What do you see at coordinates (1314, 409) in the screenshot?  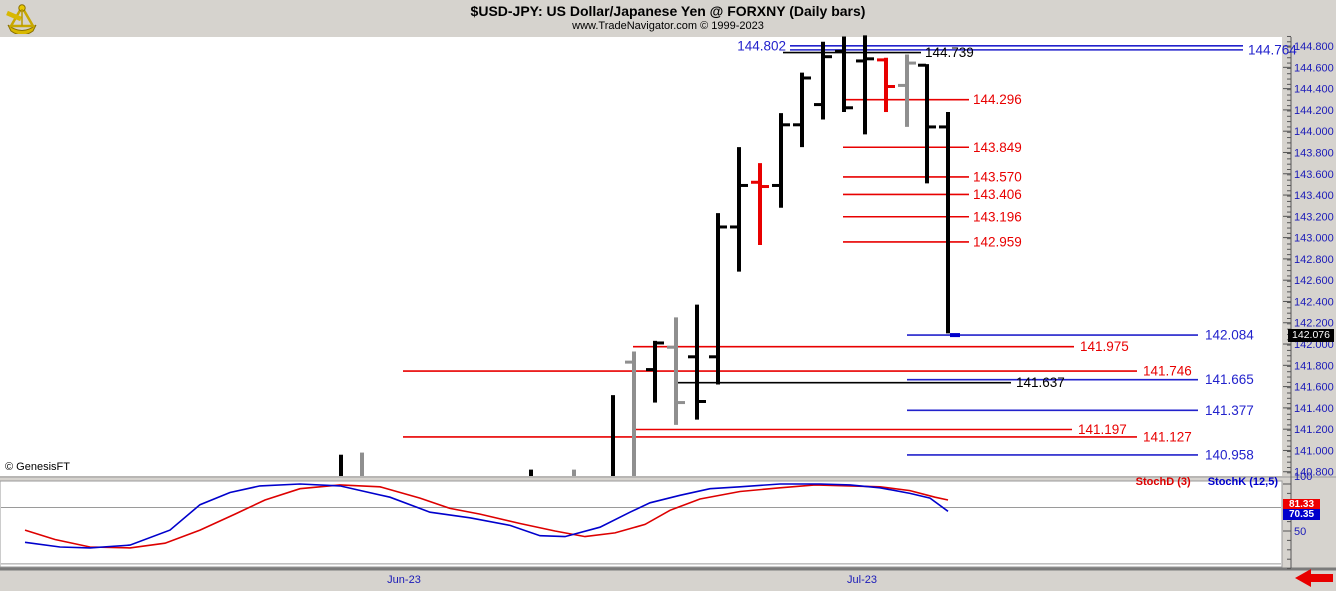 I see `price-axis-tick-label: 141.400` at bounding box center [1314, 409].